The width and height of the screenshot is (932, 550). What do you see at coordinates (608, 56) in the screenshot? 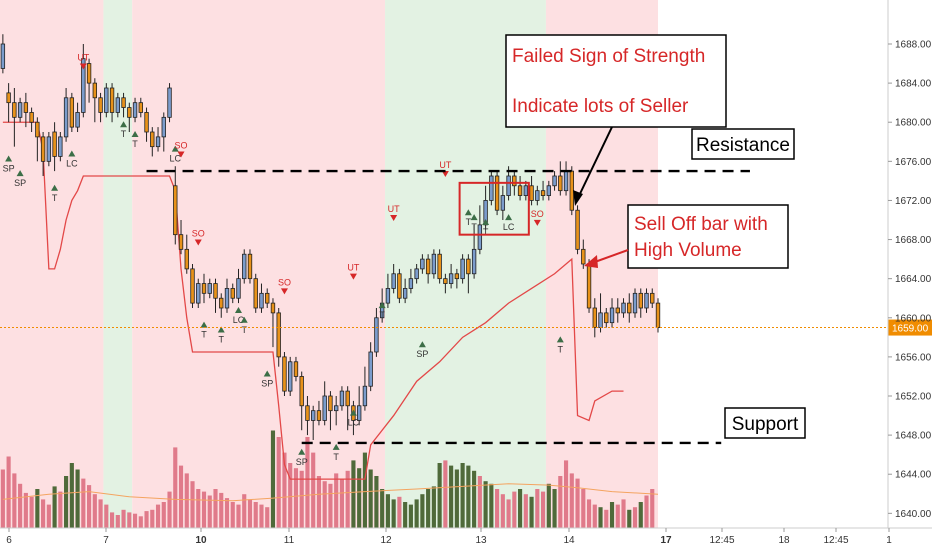
I see `failed-sign-line1: Failed Sign of Strength` at bounding box center [608, 56].